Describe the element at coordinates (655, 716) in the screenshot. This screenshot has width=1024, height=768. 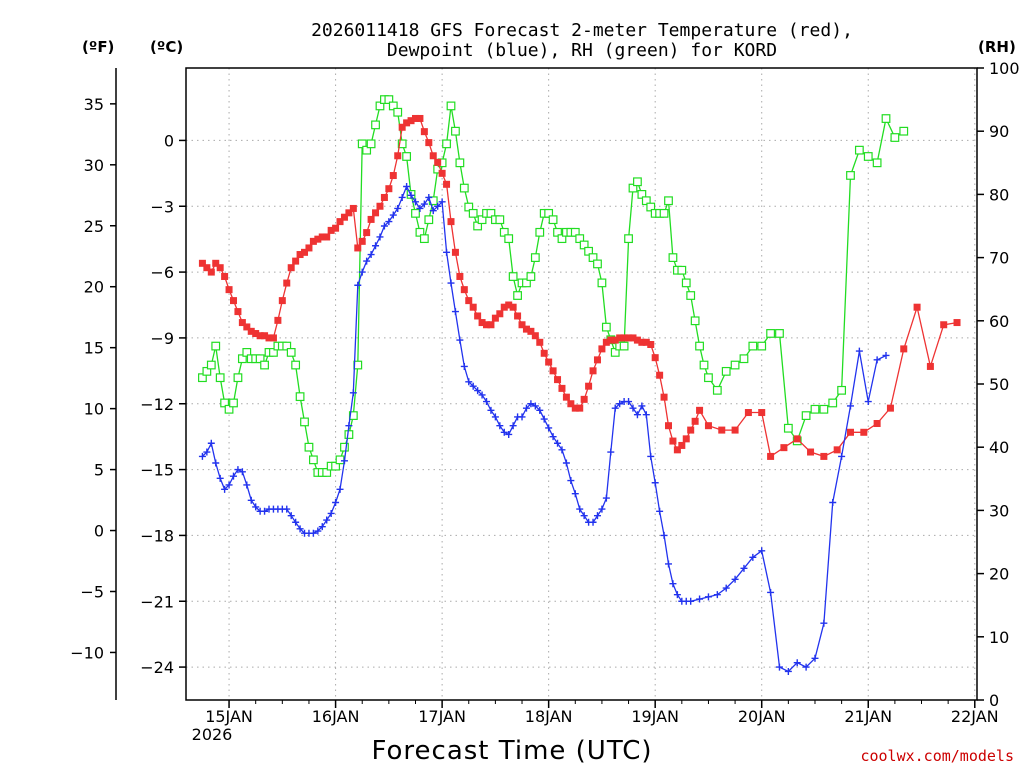
I see `x-tick-label: 19JAN` at that location.